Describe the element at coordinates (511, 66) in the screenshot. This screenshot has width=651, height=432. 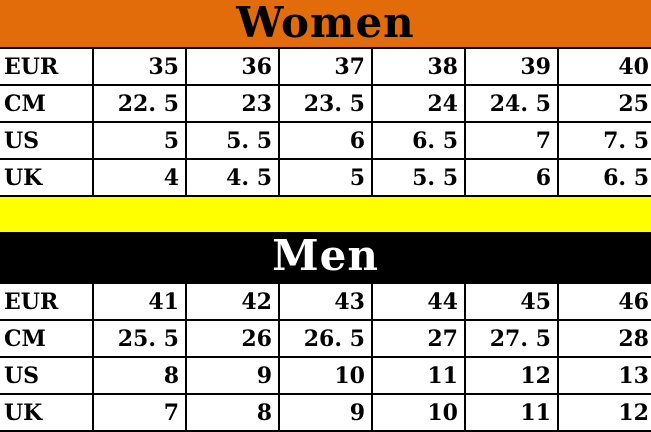
I see `size-cell: 39` at that location.